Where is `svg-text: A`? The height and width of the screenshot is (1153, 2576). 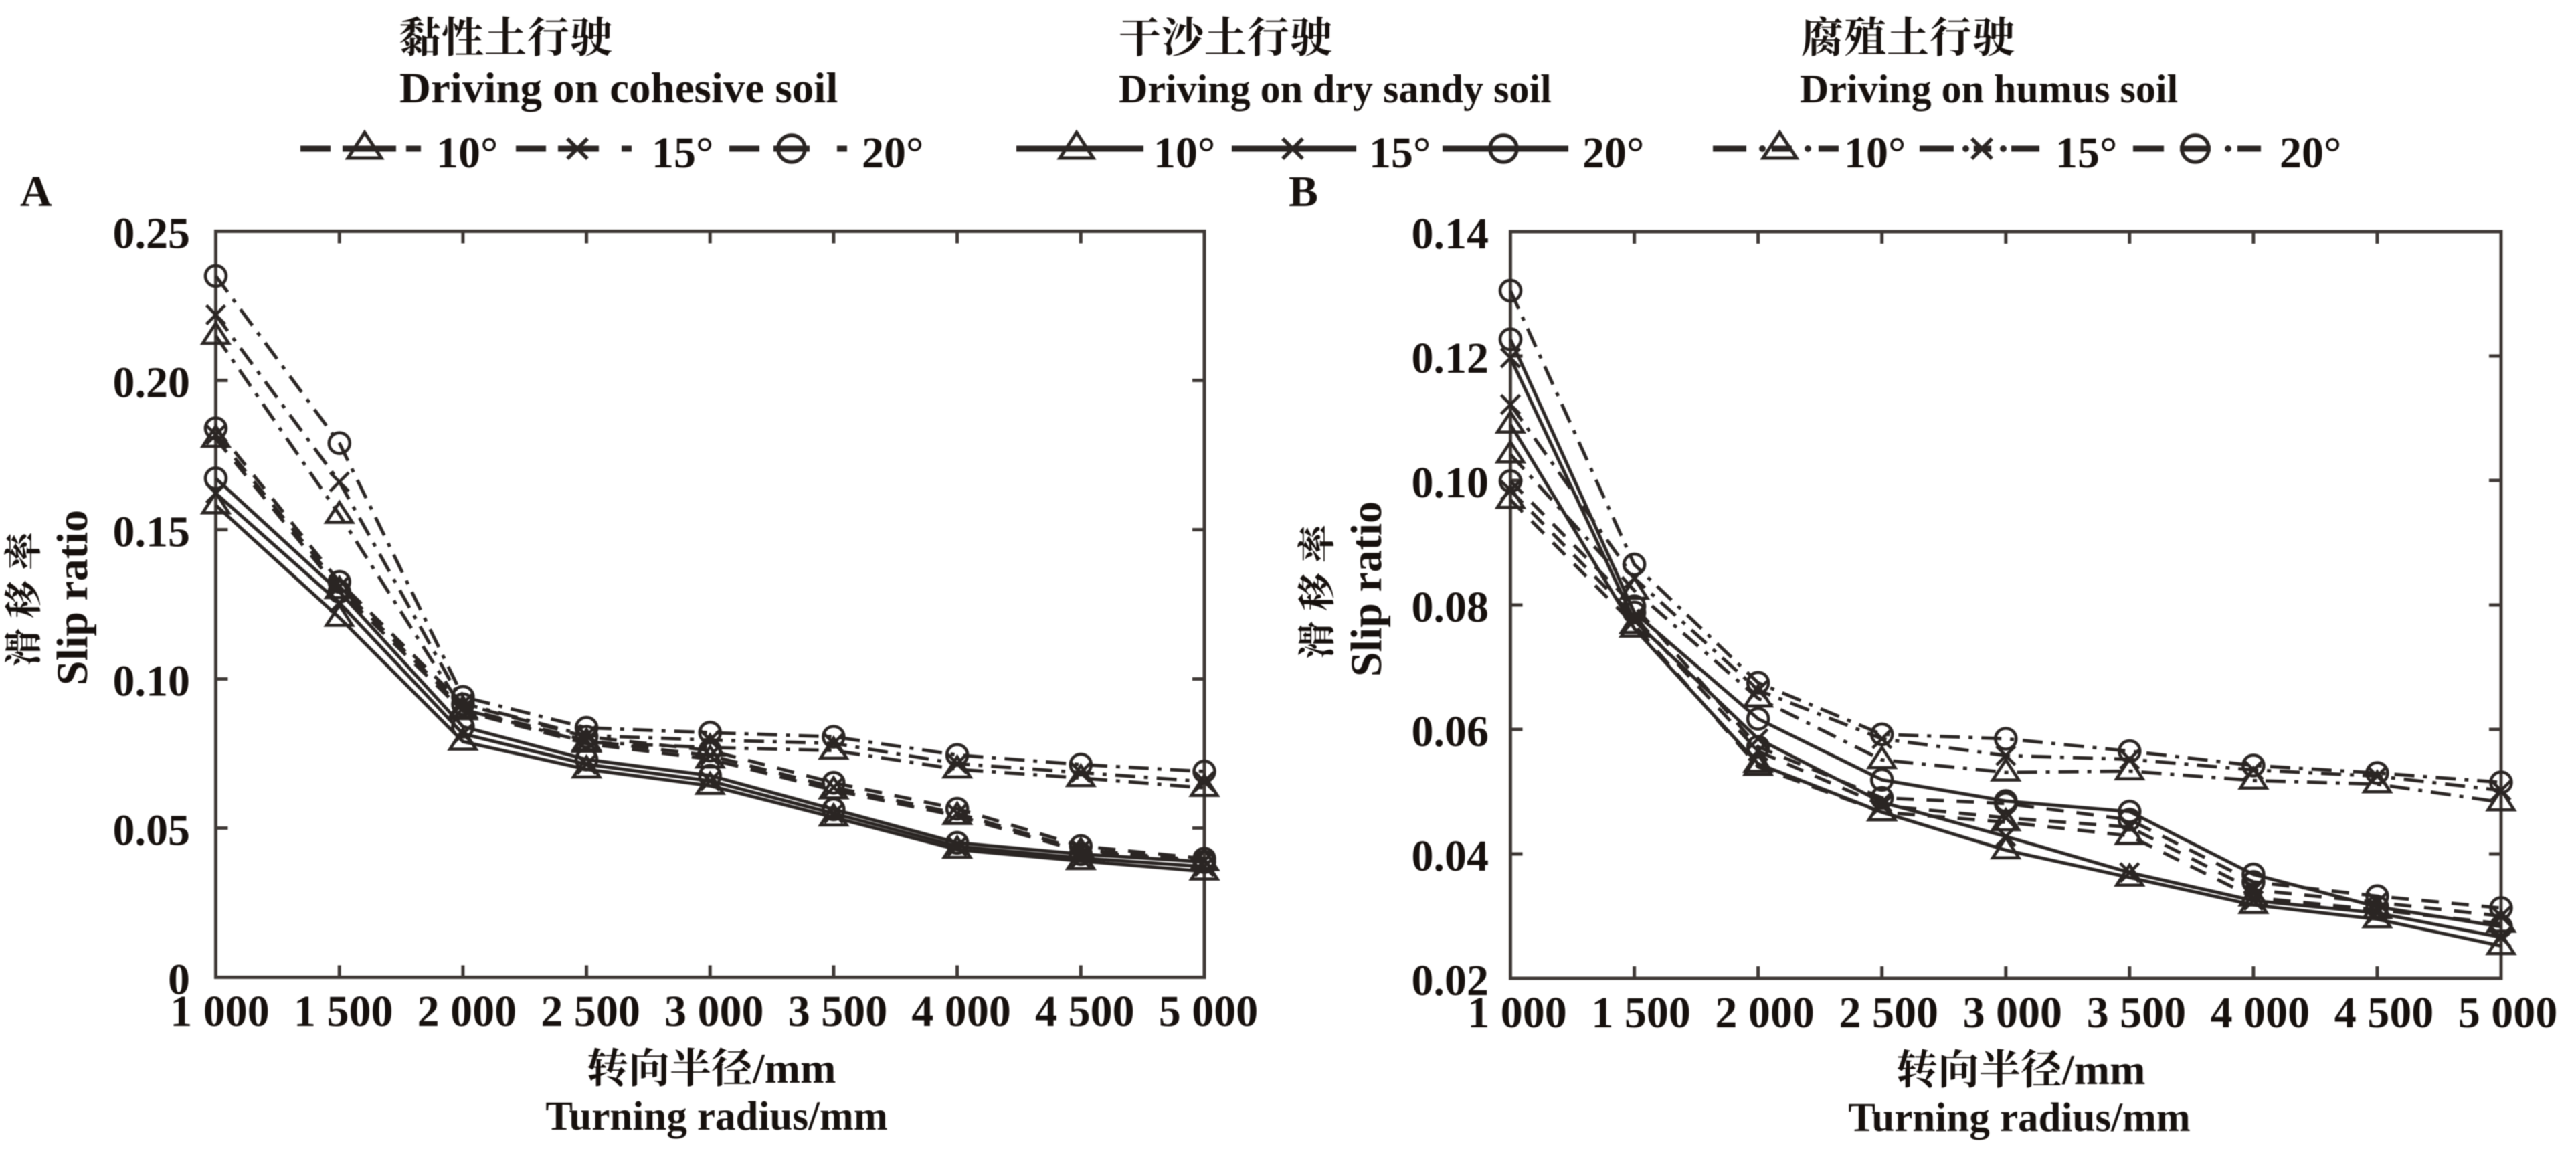 svg-text: A is located at coordinates (36, 191).